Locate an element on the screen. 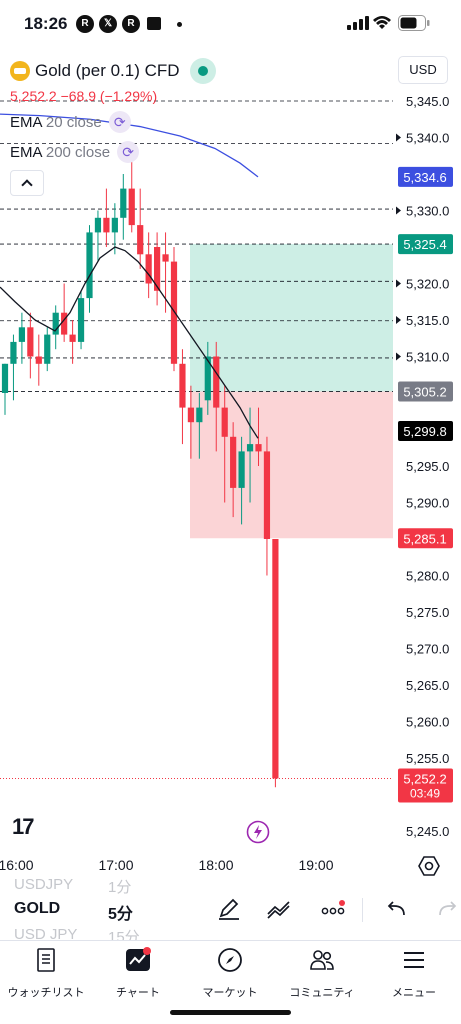 This screenshot has width=461, height=1024. chart-icon is located at coordinates (138, 959).